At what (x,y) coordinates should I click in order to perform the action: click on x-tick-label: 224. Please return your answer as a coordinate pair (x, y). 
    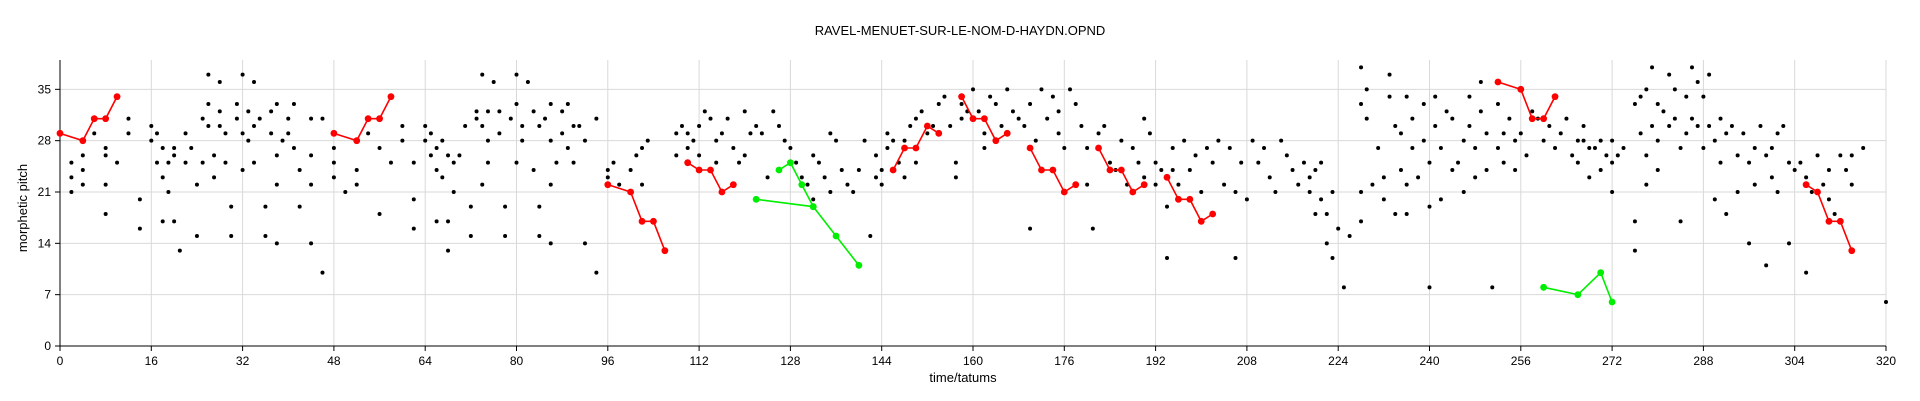
    Looking at the image, I should click on (1338, 361).